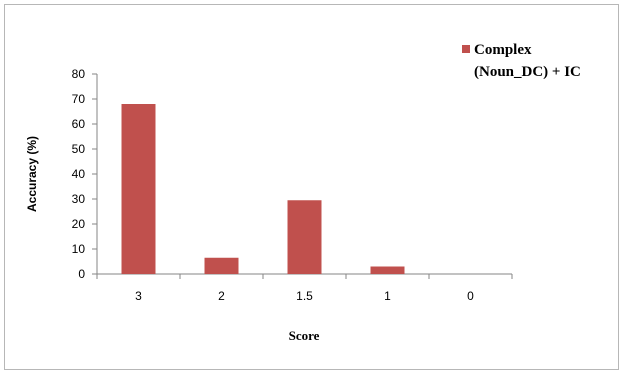  I want to click on x-tick-label: 3, so click(138, 296).